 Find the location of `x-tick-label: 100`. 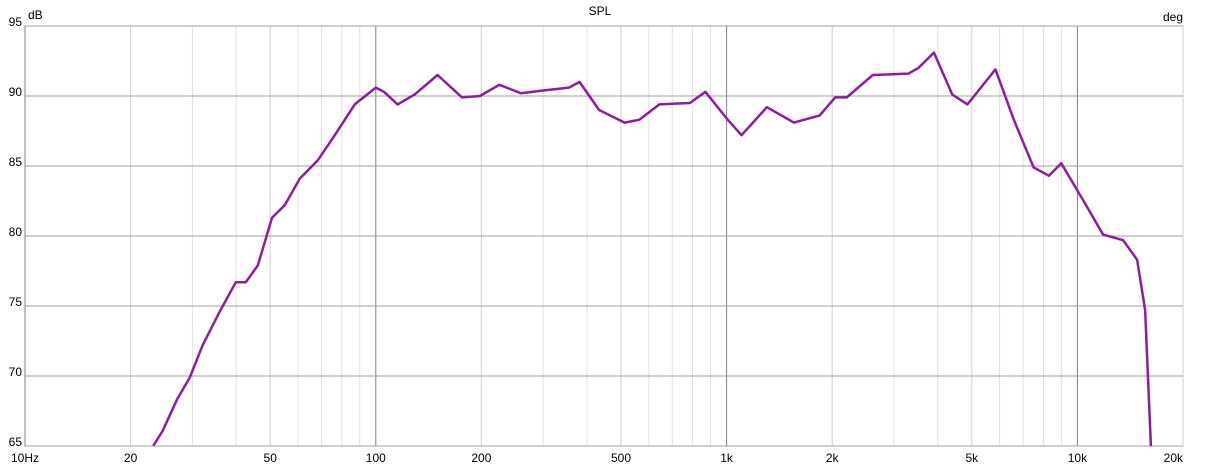

x-tick-label: 100 is located at coordinates (376, 458).